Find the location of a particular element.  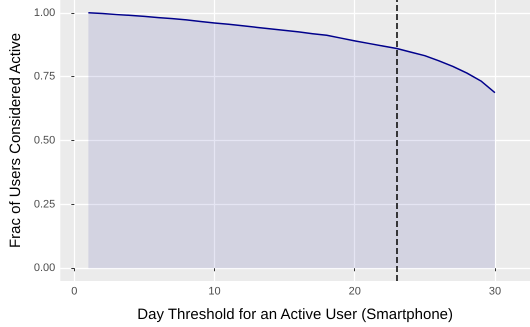

y-tick-label: 0.00 is located at coordinates (45, 268).